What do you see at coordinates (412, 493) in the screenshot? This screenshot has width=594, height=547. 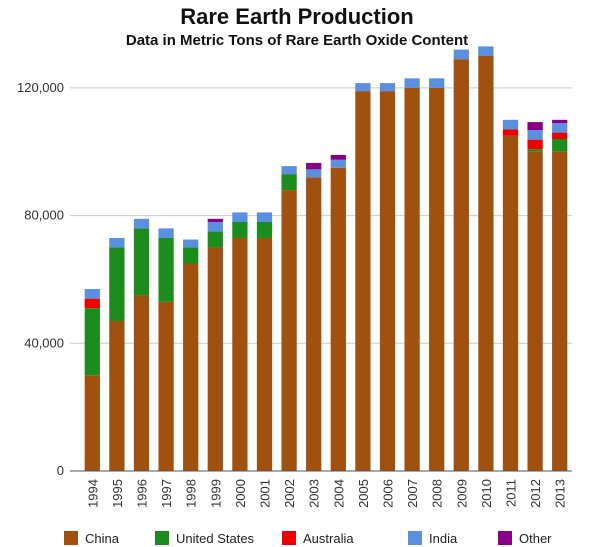 I see `x-tick-label: 2007` at bounding box center [412, 493].